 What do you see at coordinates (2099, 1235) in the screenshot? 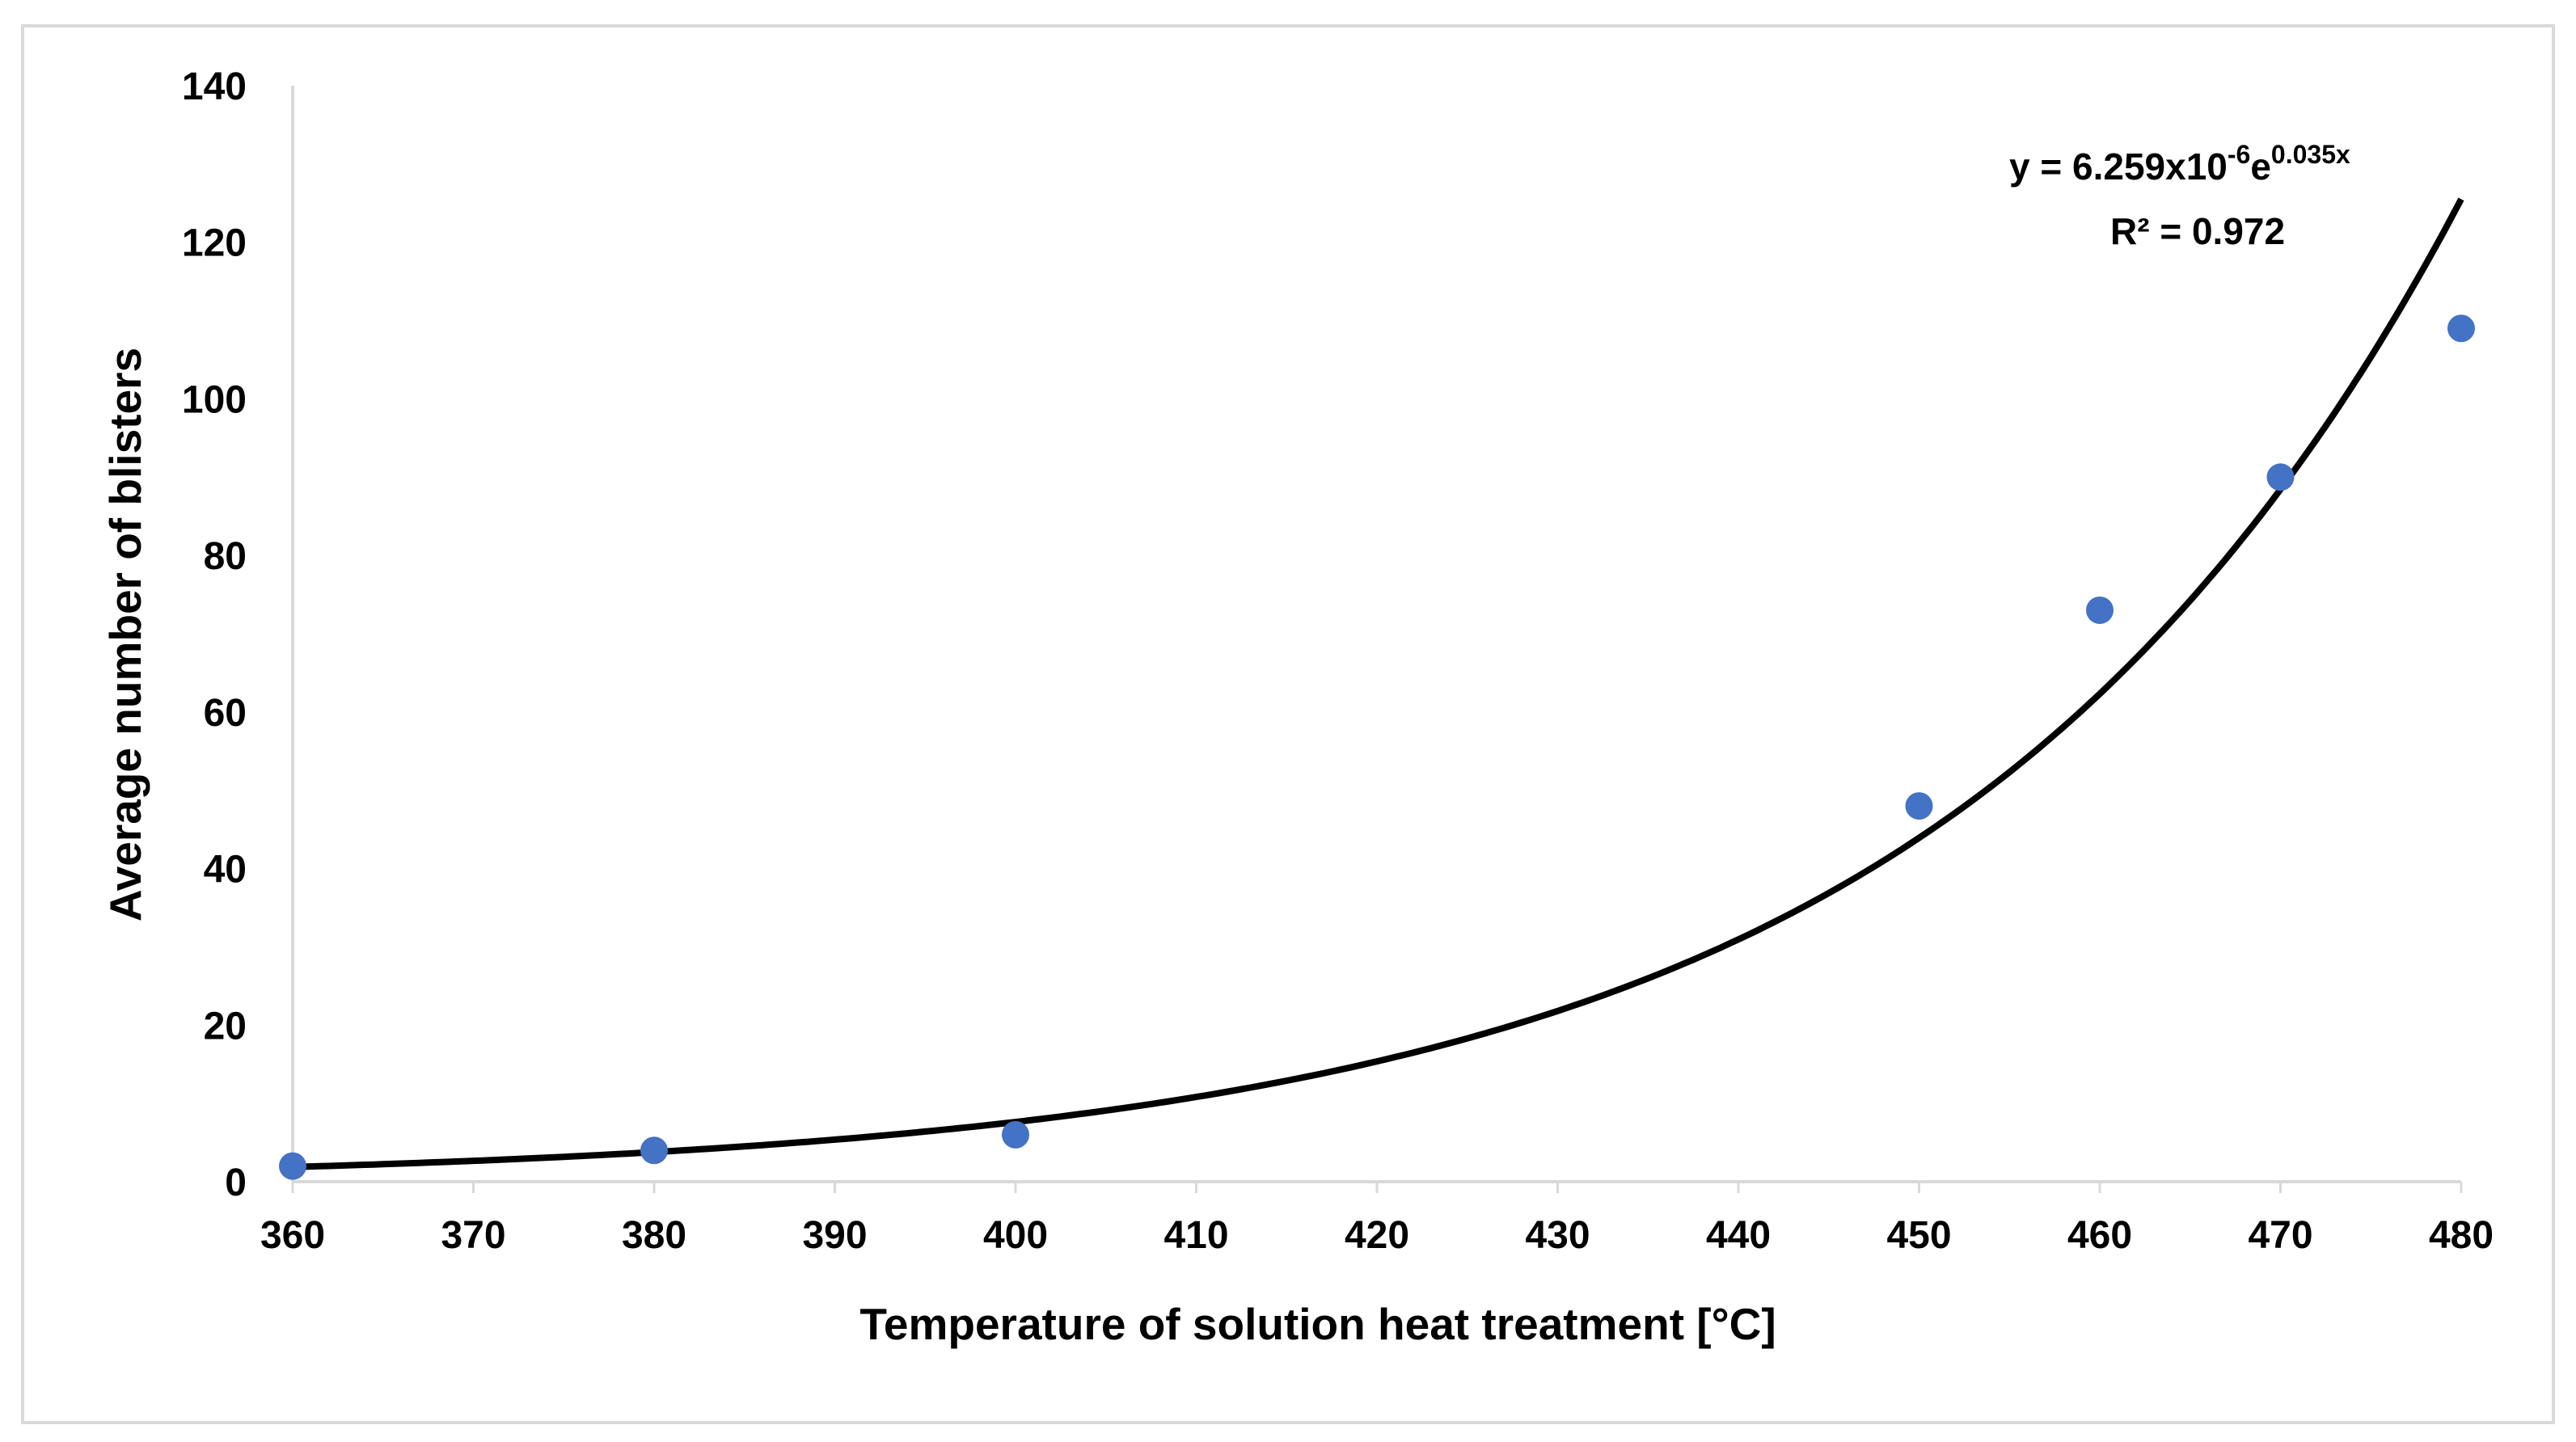
I see `x-tick-label: 460` at bounding box center [2099, 1235].